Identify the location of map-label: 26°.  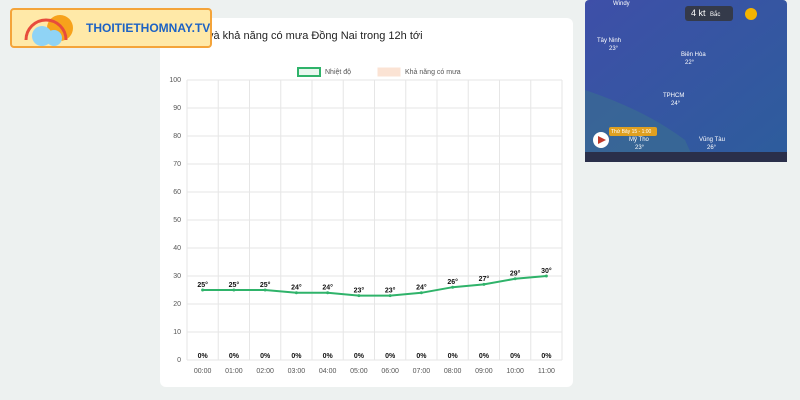
(712, 148).